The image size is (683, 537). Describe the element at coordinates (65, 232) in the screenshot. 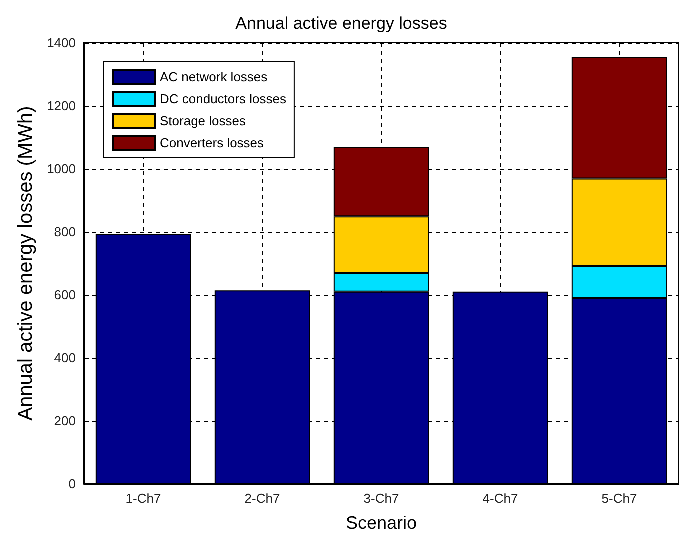

I see `y-tick-label: 800` at that location.